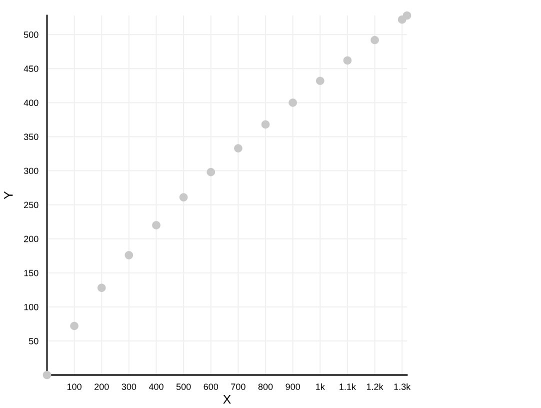 Image resolution: width=541 pixels, height=408 pixels. What do you see at coordinates (227, 399) in the screenshot?
I see `x-axis-title: X` at bounding box center [227, 399].